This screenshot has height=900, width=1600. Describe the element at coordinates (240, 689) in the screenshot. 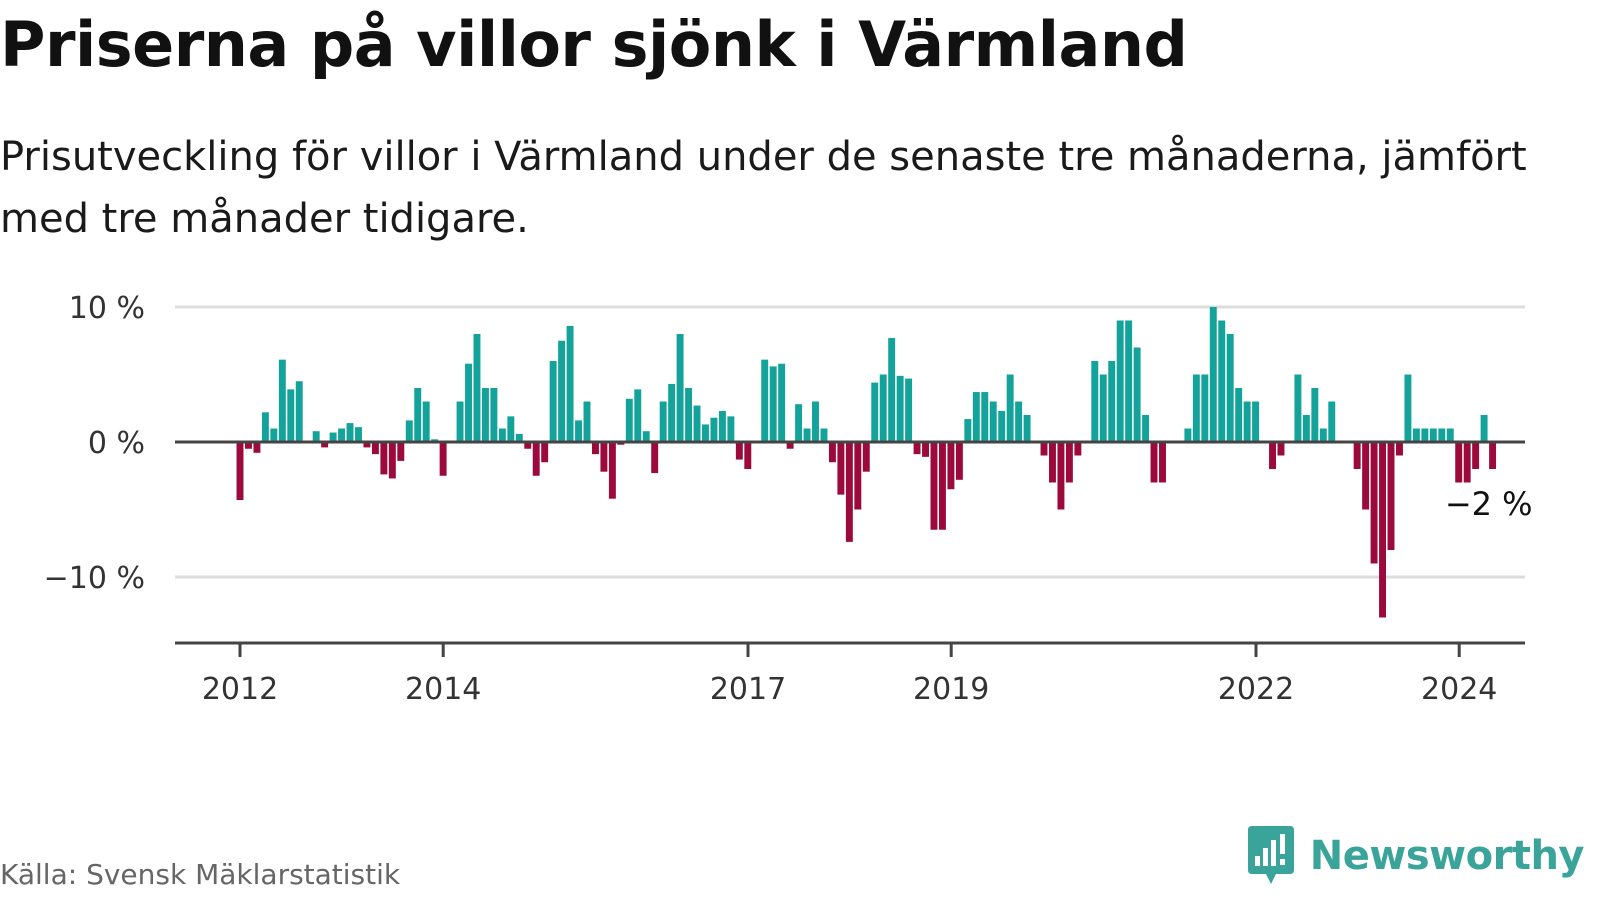

I see `x-tick-label: 2012` at that location.